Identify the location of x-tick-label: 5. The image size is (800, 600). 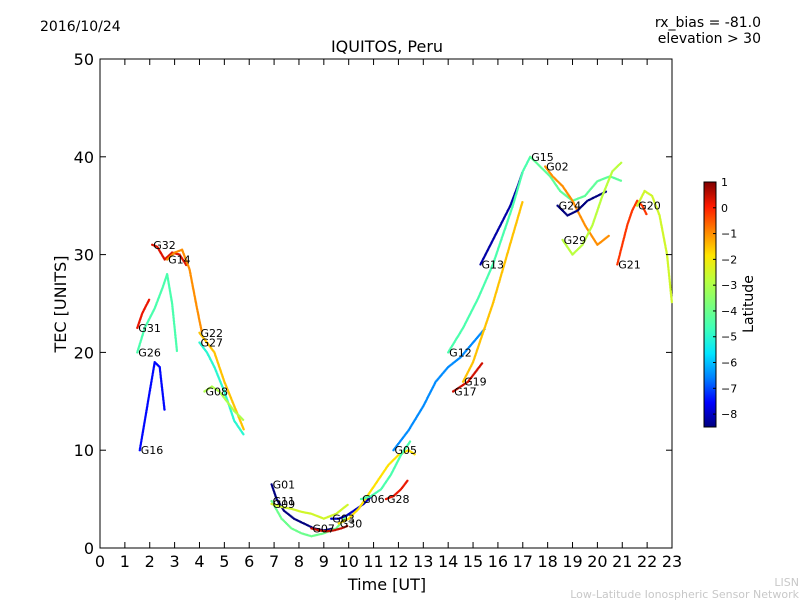
(224, 561).